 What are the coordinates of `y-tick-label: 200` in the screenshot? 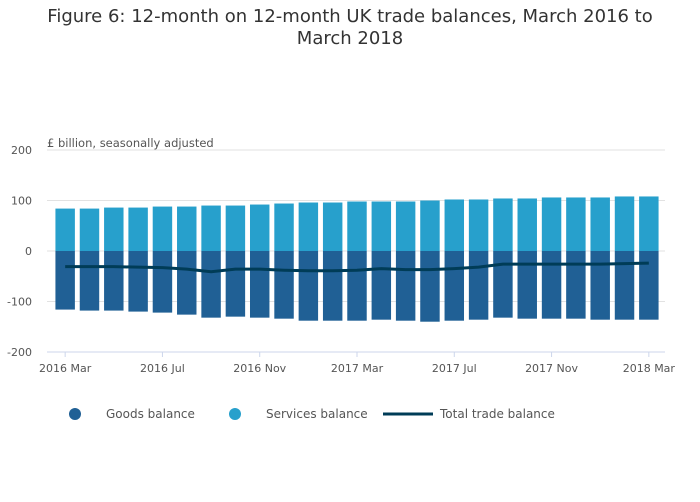 It's located at (21, 150).